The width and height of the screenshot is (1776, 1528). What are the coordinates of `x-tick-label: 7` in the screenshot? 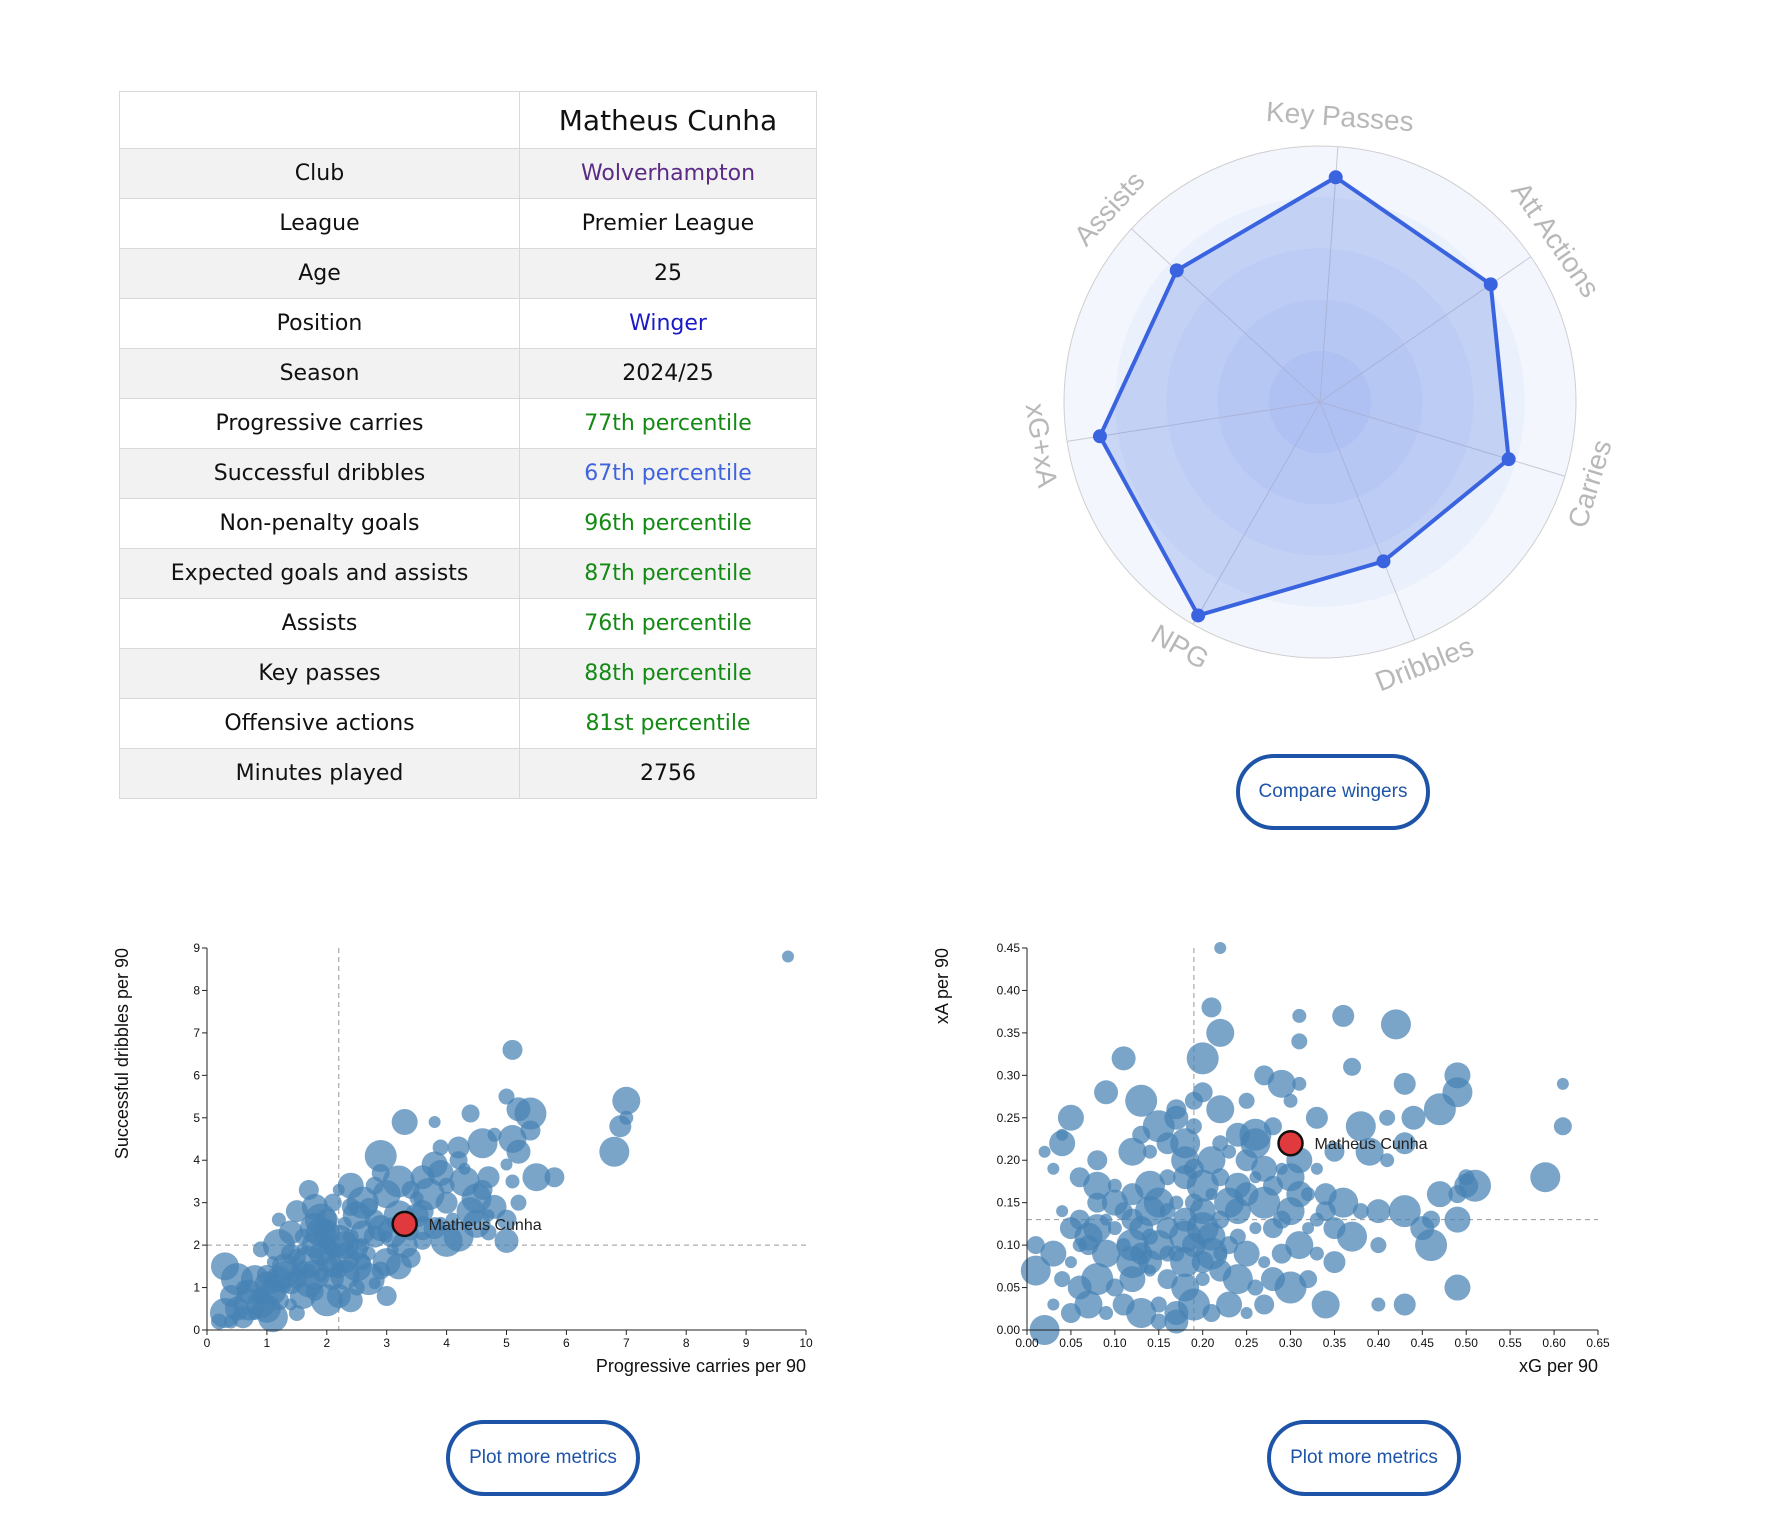 It's located at (626, 1343).